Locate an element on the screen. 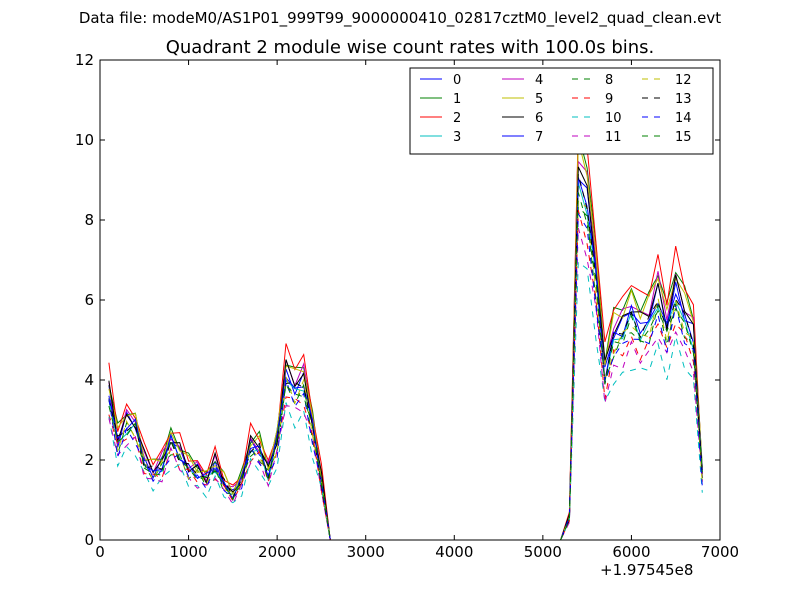  y-tick-label: 2 is located at coordinates (89, 460).